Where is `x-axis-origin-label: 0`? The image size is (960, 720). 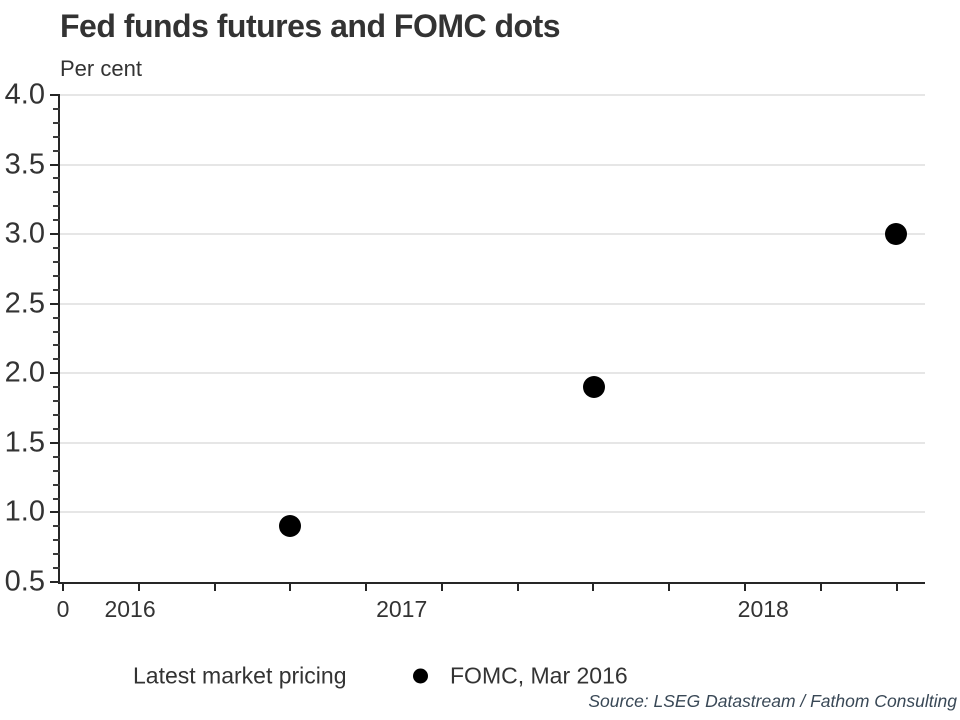
x-axis-origin-label: 0 is located at coordinates (63, 609).